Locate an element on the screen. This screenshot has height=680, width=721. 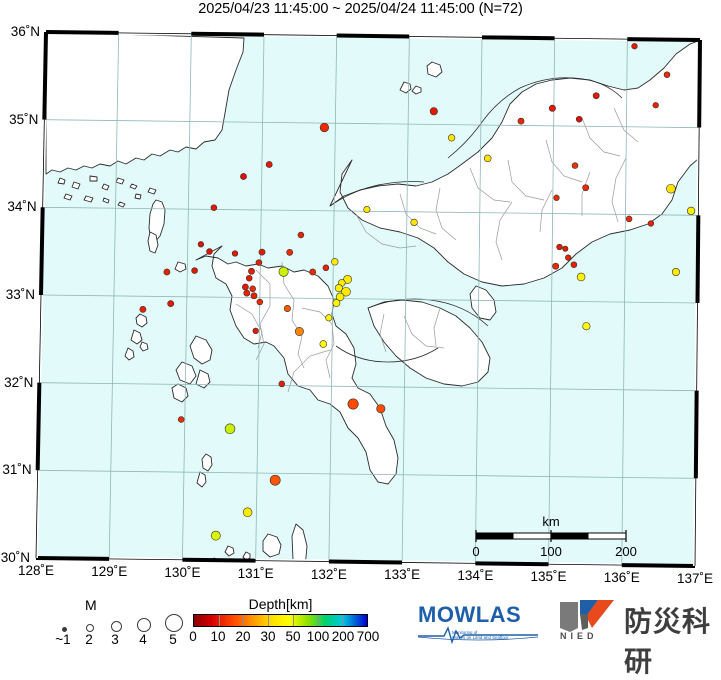
magnitude-legend-labels: ~1 2 3 4 5 is located at coordinates (120, 640).